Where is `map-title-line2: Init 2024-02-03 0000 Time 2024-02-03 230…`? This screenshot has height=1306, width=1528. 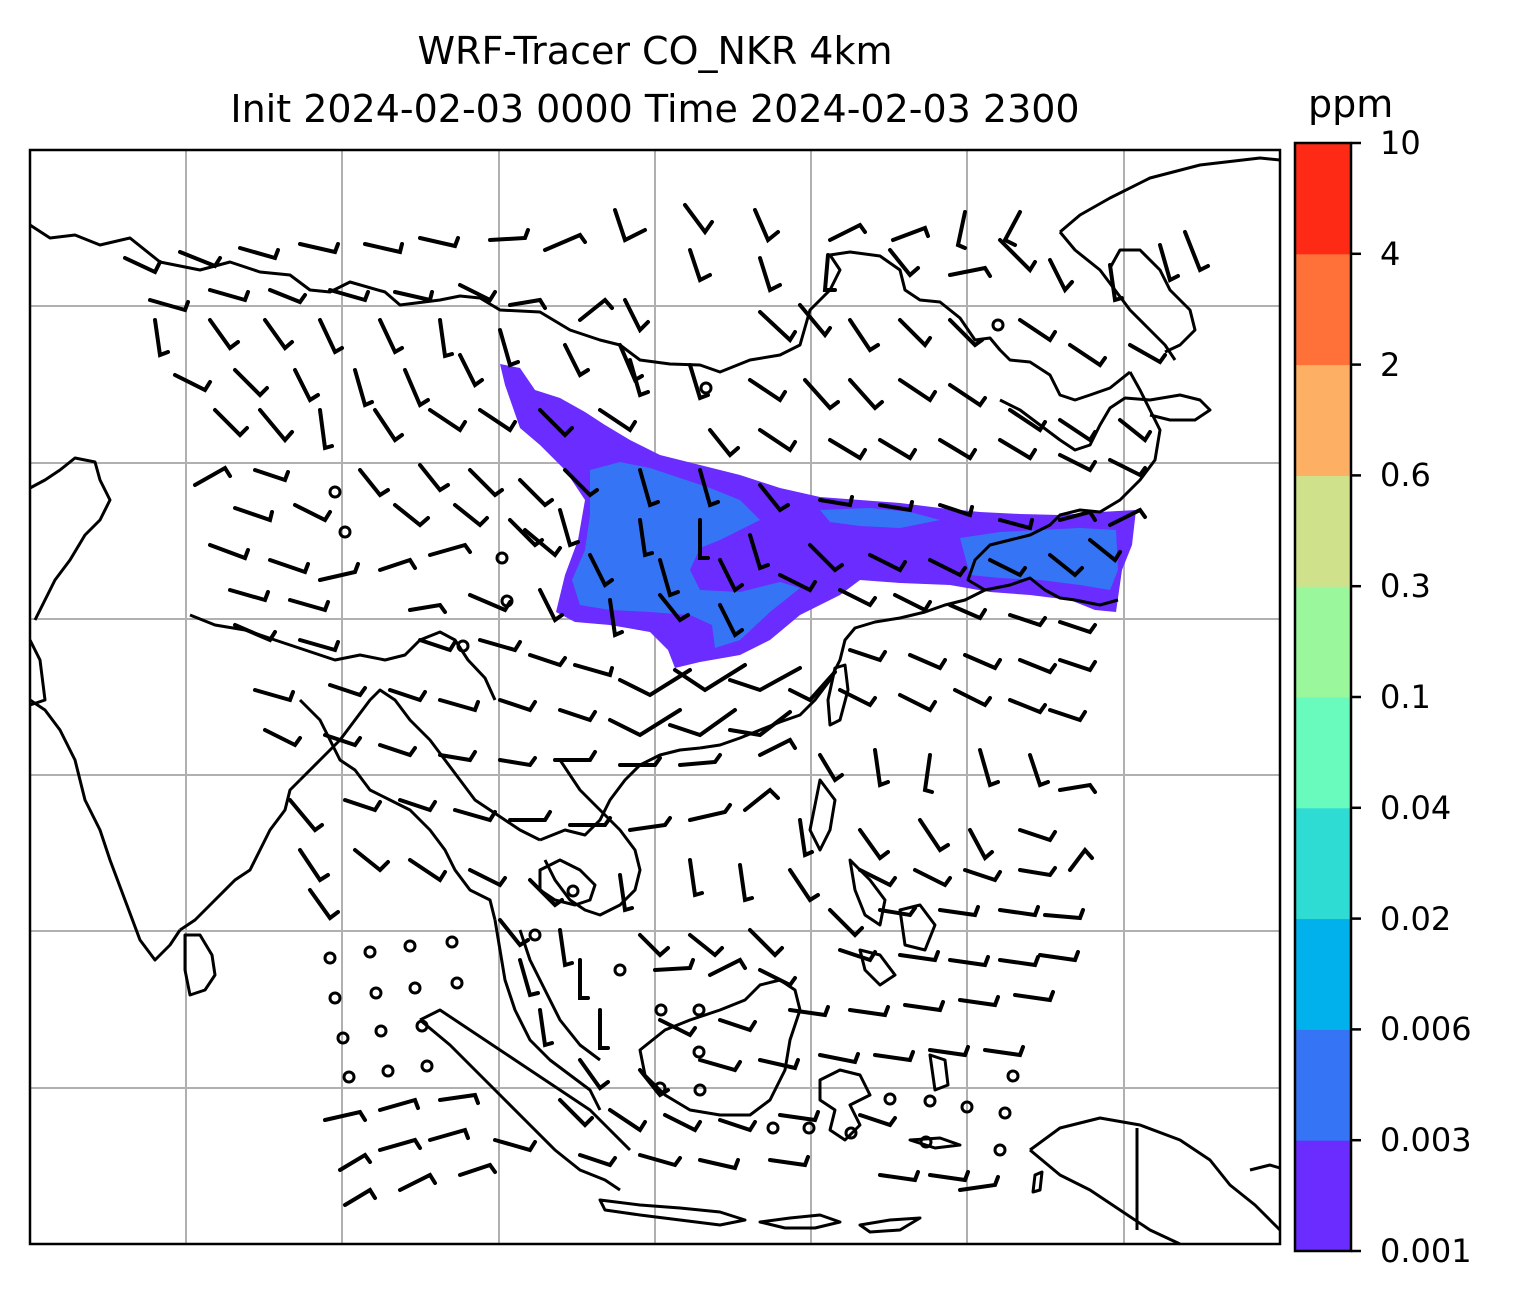
map-title-line2: Init 2024-02-03 0000 Time 2024-02-03 230… is located at coordinates (655, 109).